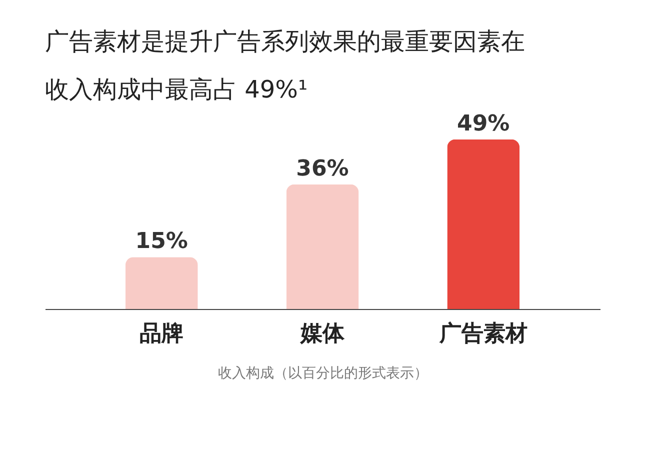 This screenshot has height=471, width=648. What do you see at coordinates (483, 123) in the screenshot?
I see `data-label: 49%` at bounding box center [483, 123].